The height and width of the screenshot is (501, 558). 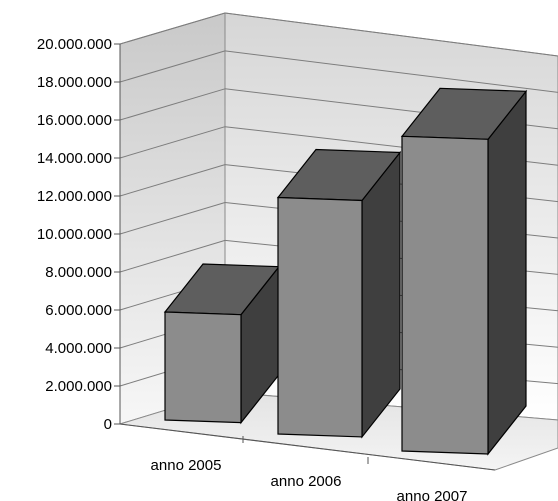 What do you see at coordinates (78, 310) in the screenshot?
I see `y-tick-label: 6.000.000` at bounding box center [78, 310].